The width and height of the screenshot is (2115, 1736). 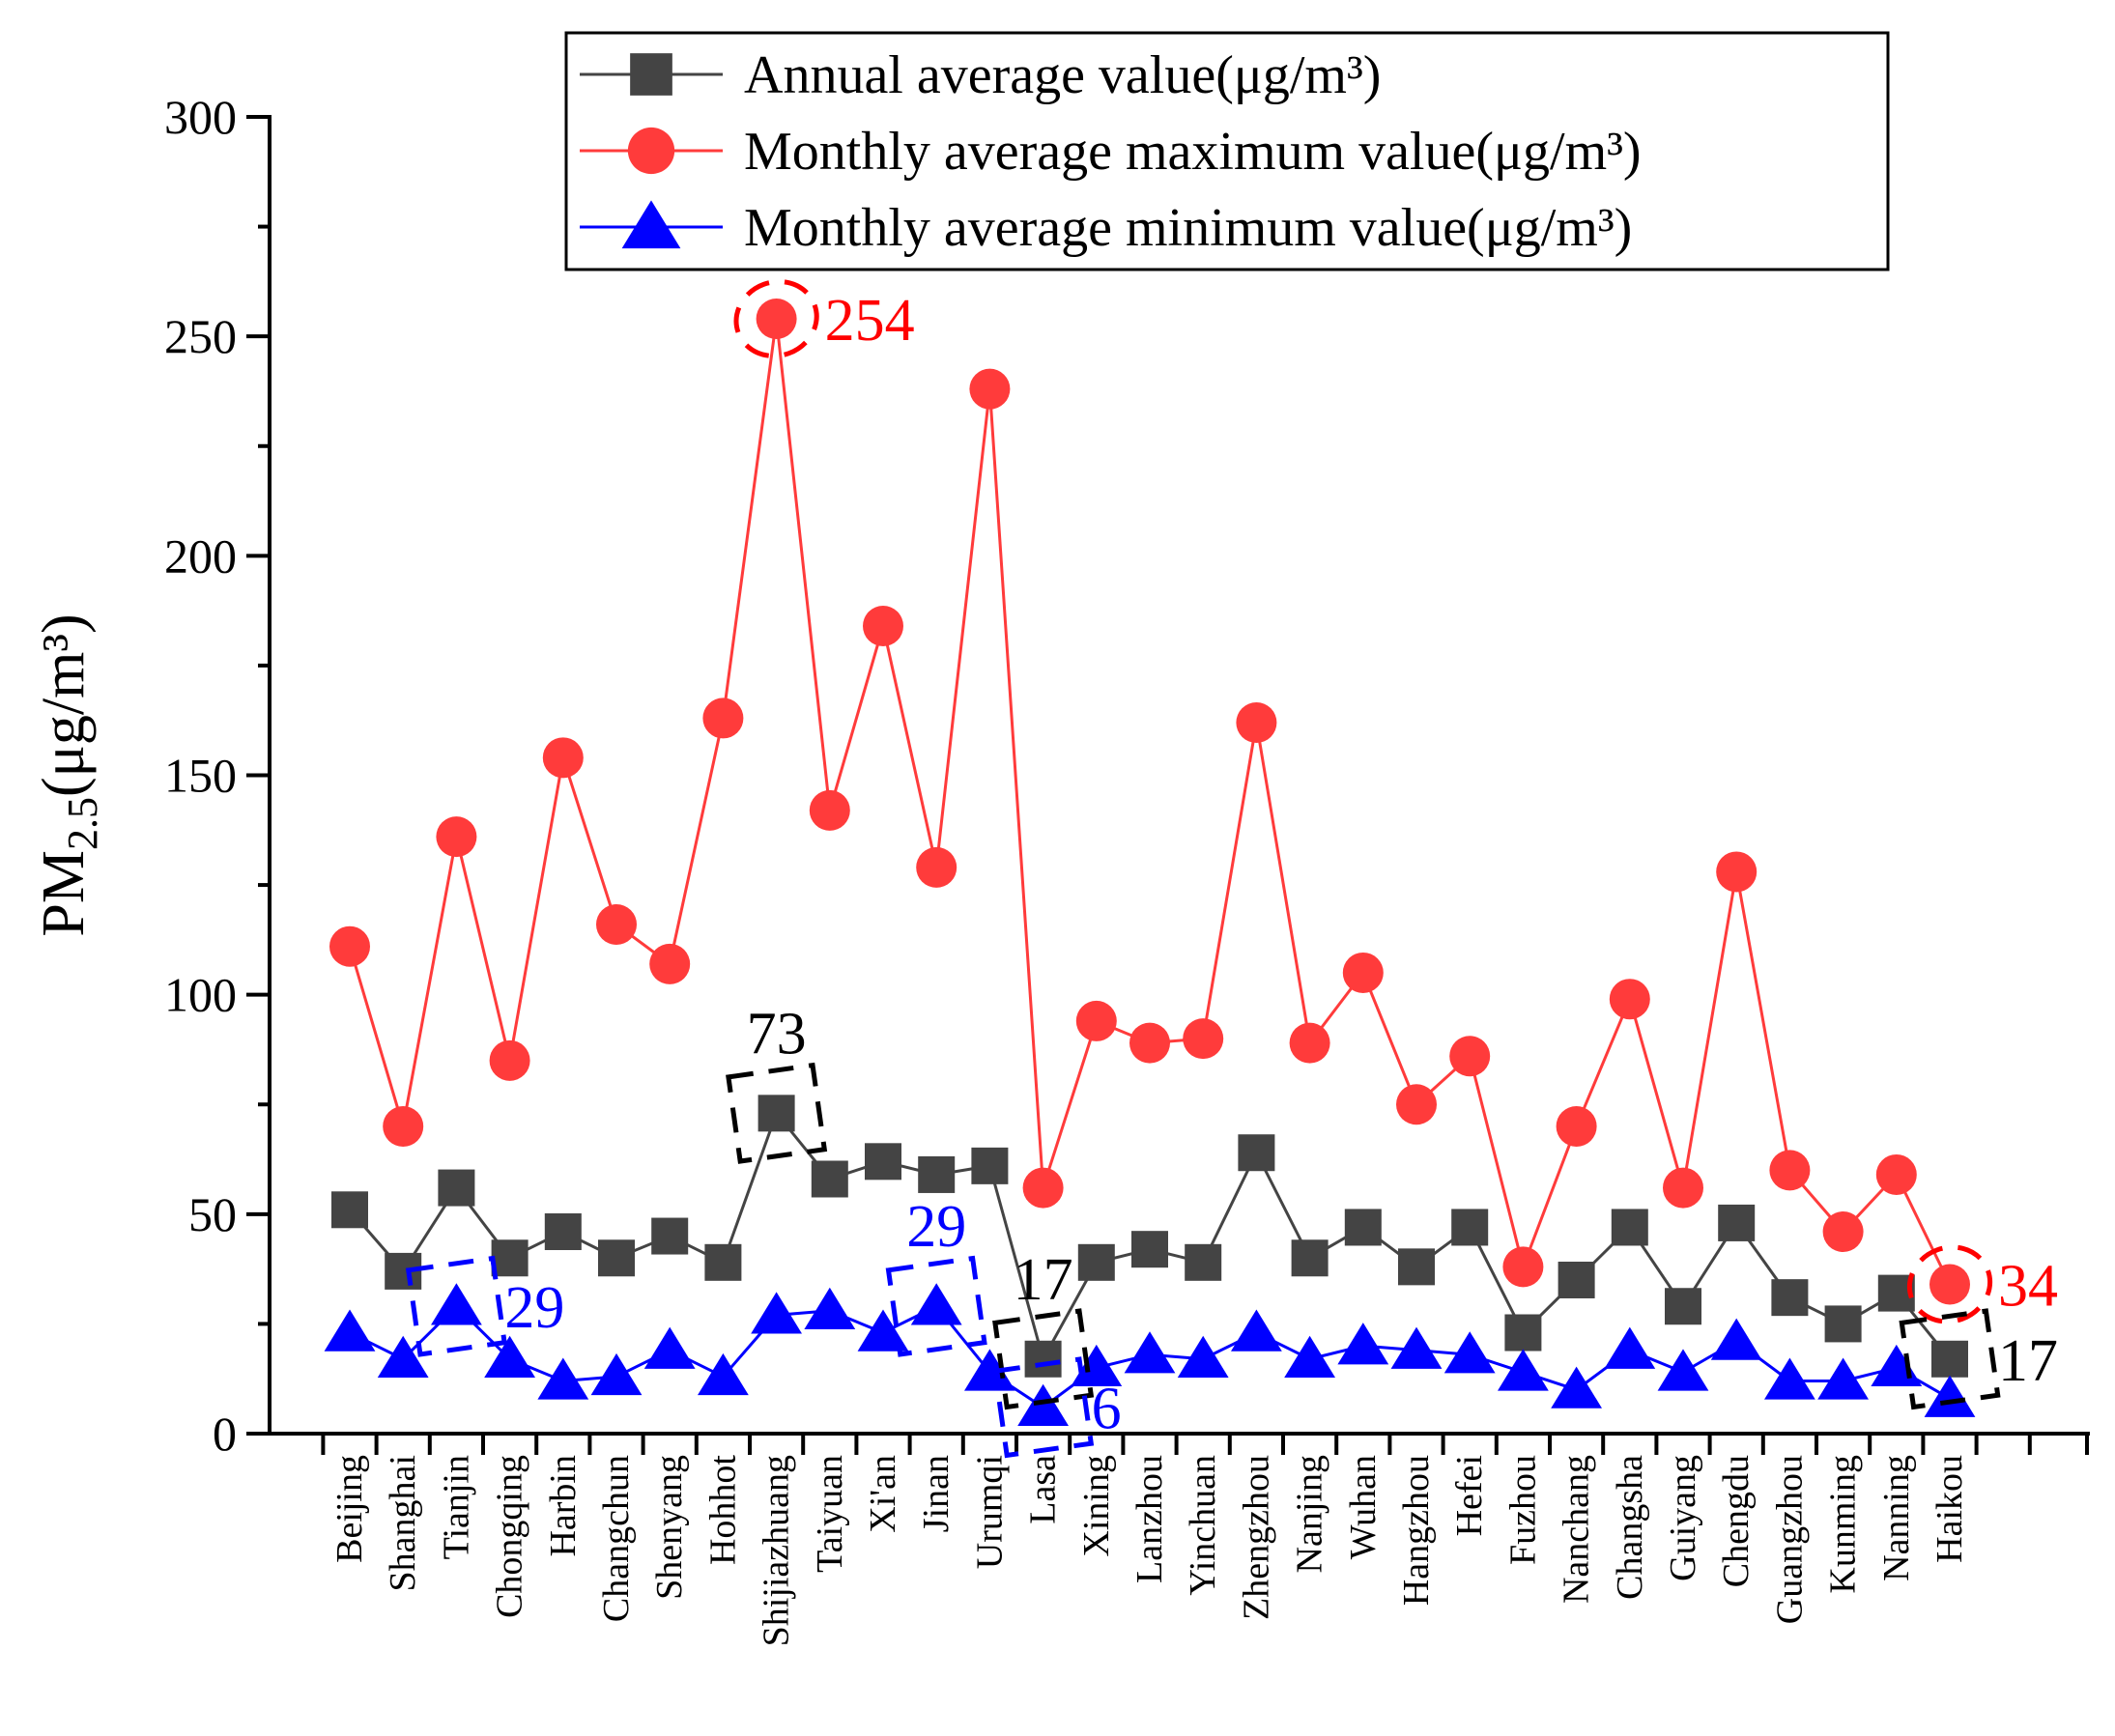 What do you see at coordinates (456, 1507) in the screenshot?
I see `x-category-label: Tianjin` at bounding box center [456, 1507].